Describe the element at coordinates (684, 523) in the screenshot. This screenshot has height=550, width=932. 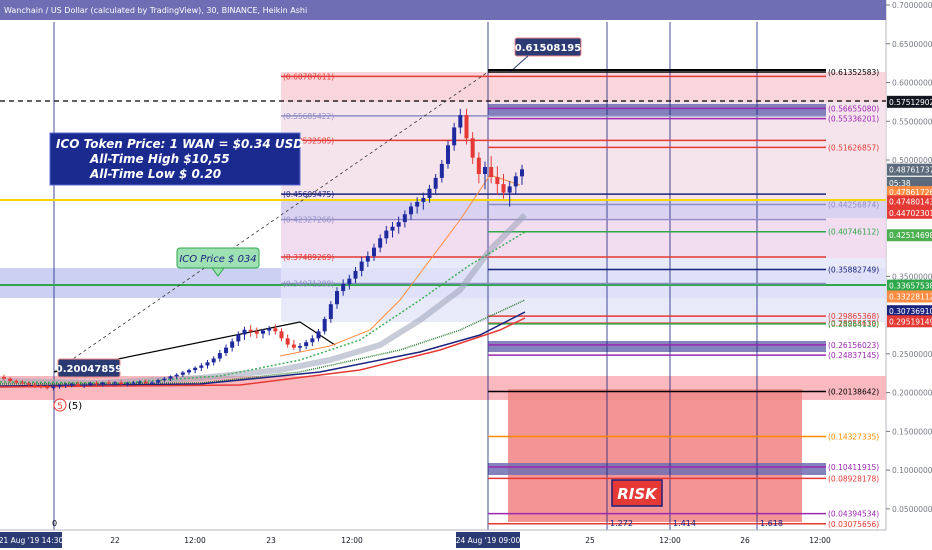
I see `ratio-label-1: 1.414` at that location.